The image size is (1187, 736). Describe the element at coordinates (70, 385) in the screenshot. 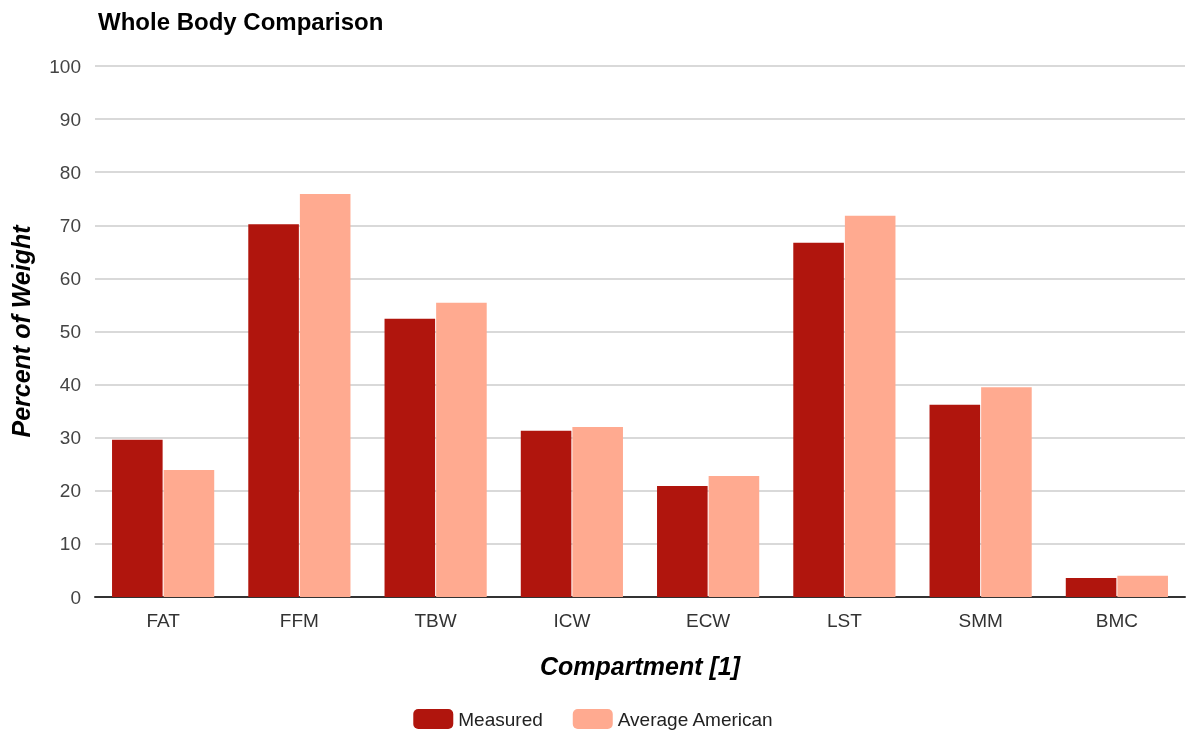

I see `y-tick-label: 40` at that location.